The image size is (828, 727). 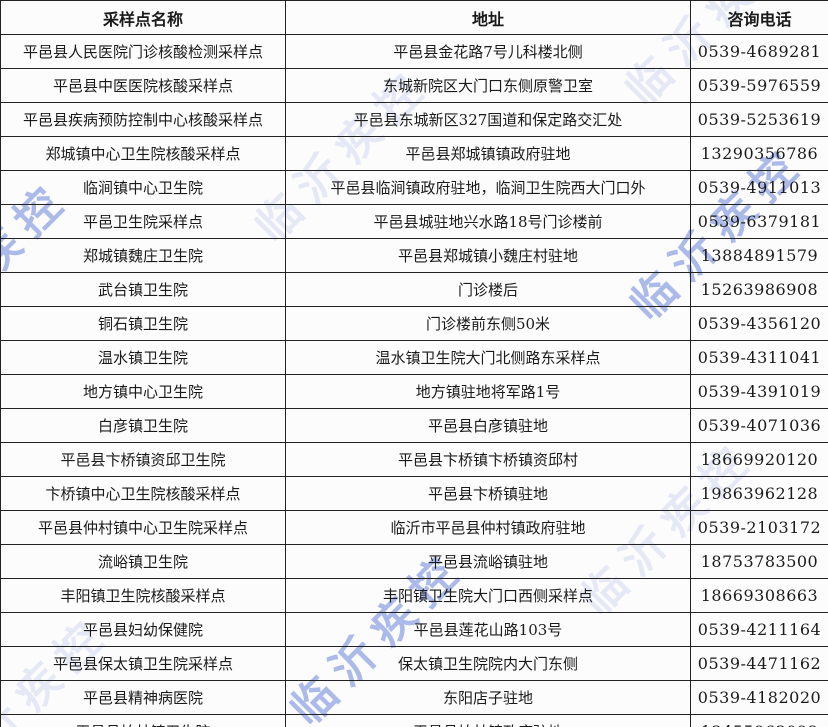 I want to click on table-row: 卞桥镇中心卫生院核酸采样点 平邑县卞桥镇驻地 19863962128, so click(x=414, y=493).